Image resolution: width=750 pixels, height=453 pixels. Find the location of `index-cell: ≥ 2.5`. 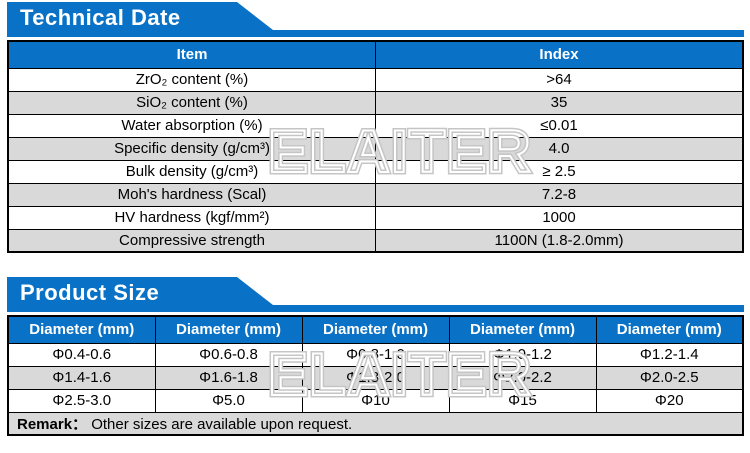

index-cell: ≥ 2.5 is located at coordinates (559, 171).